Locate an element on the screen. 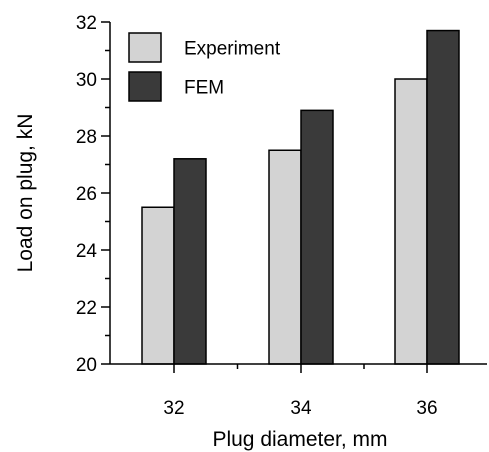 The width and height of the screenshot is (489, 452). y-tick-label: 30 is located at coordinates (86, 80).